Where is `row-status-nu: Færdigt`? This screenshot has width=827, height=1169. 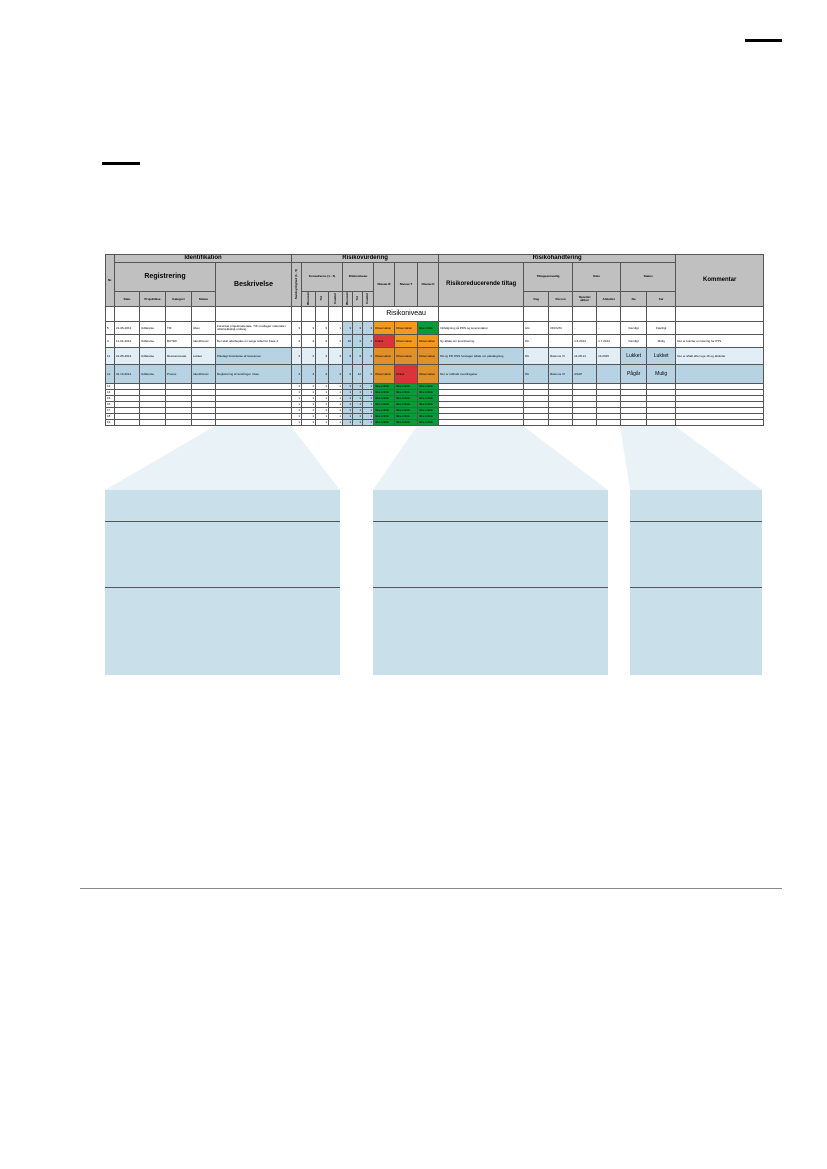
row-status-nu: Færdigt is located at coordinates (634, 328).